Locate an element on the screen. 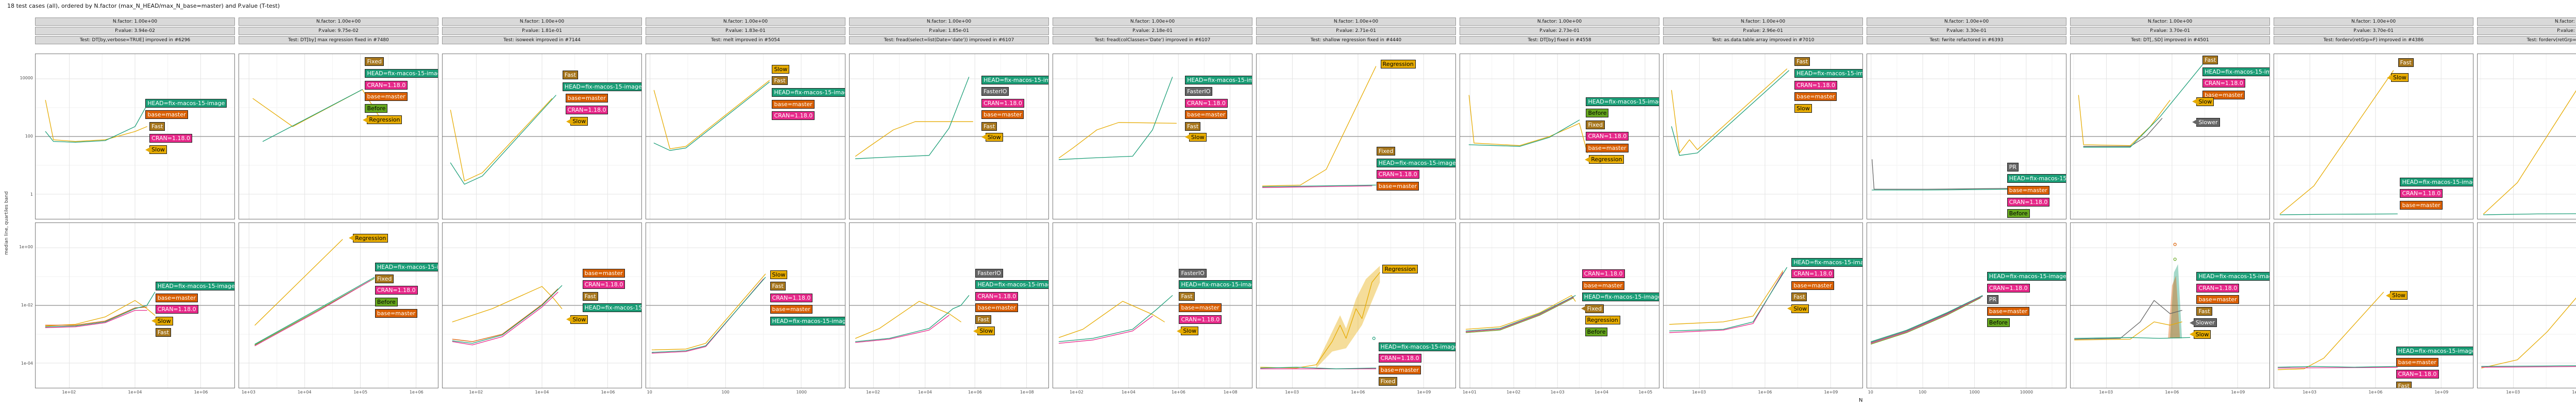 The image size is (2576, 412). x-tick-label: 100 is located at coordinates (1922, 392).